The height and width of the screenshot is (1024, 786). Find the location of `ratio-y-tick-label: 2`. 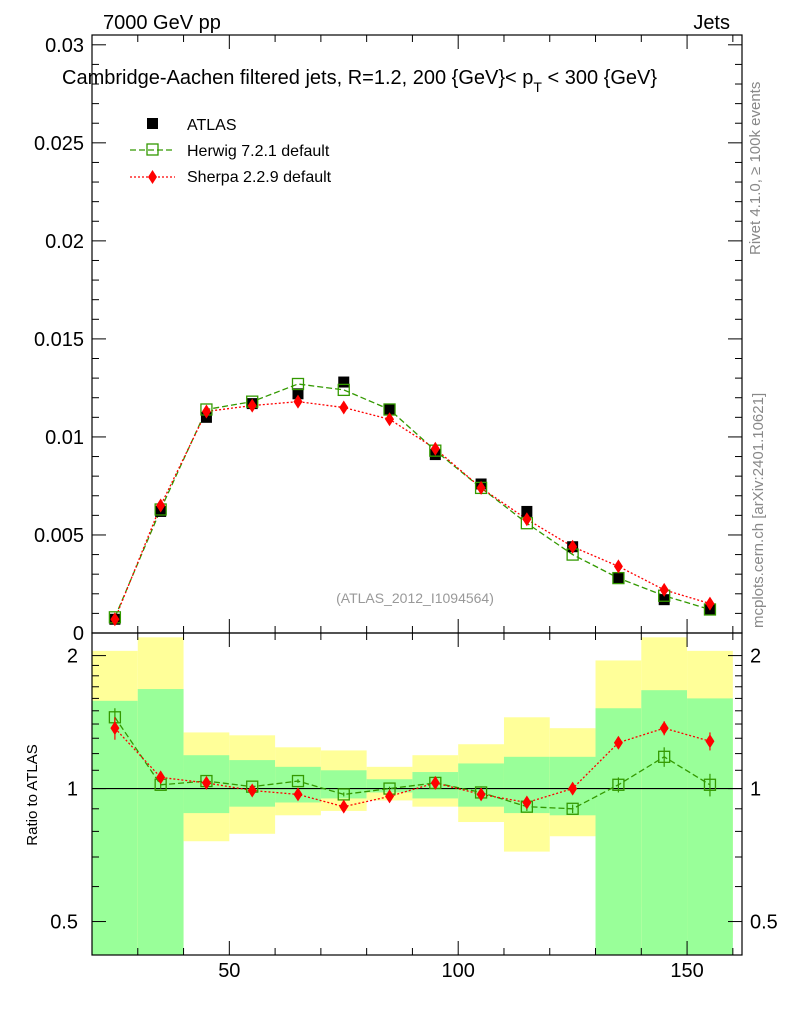

ratio-y-tick-label: 2 is located at coordinates (72, 657).